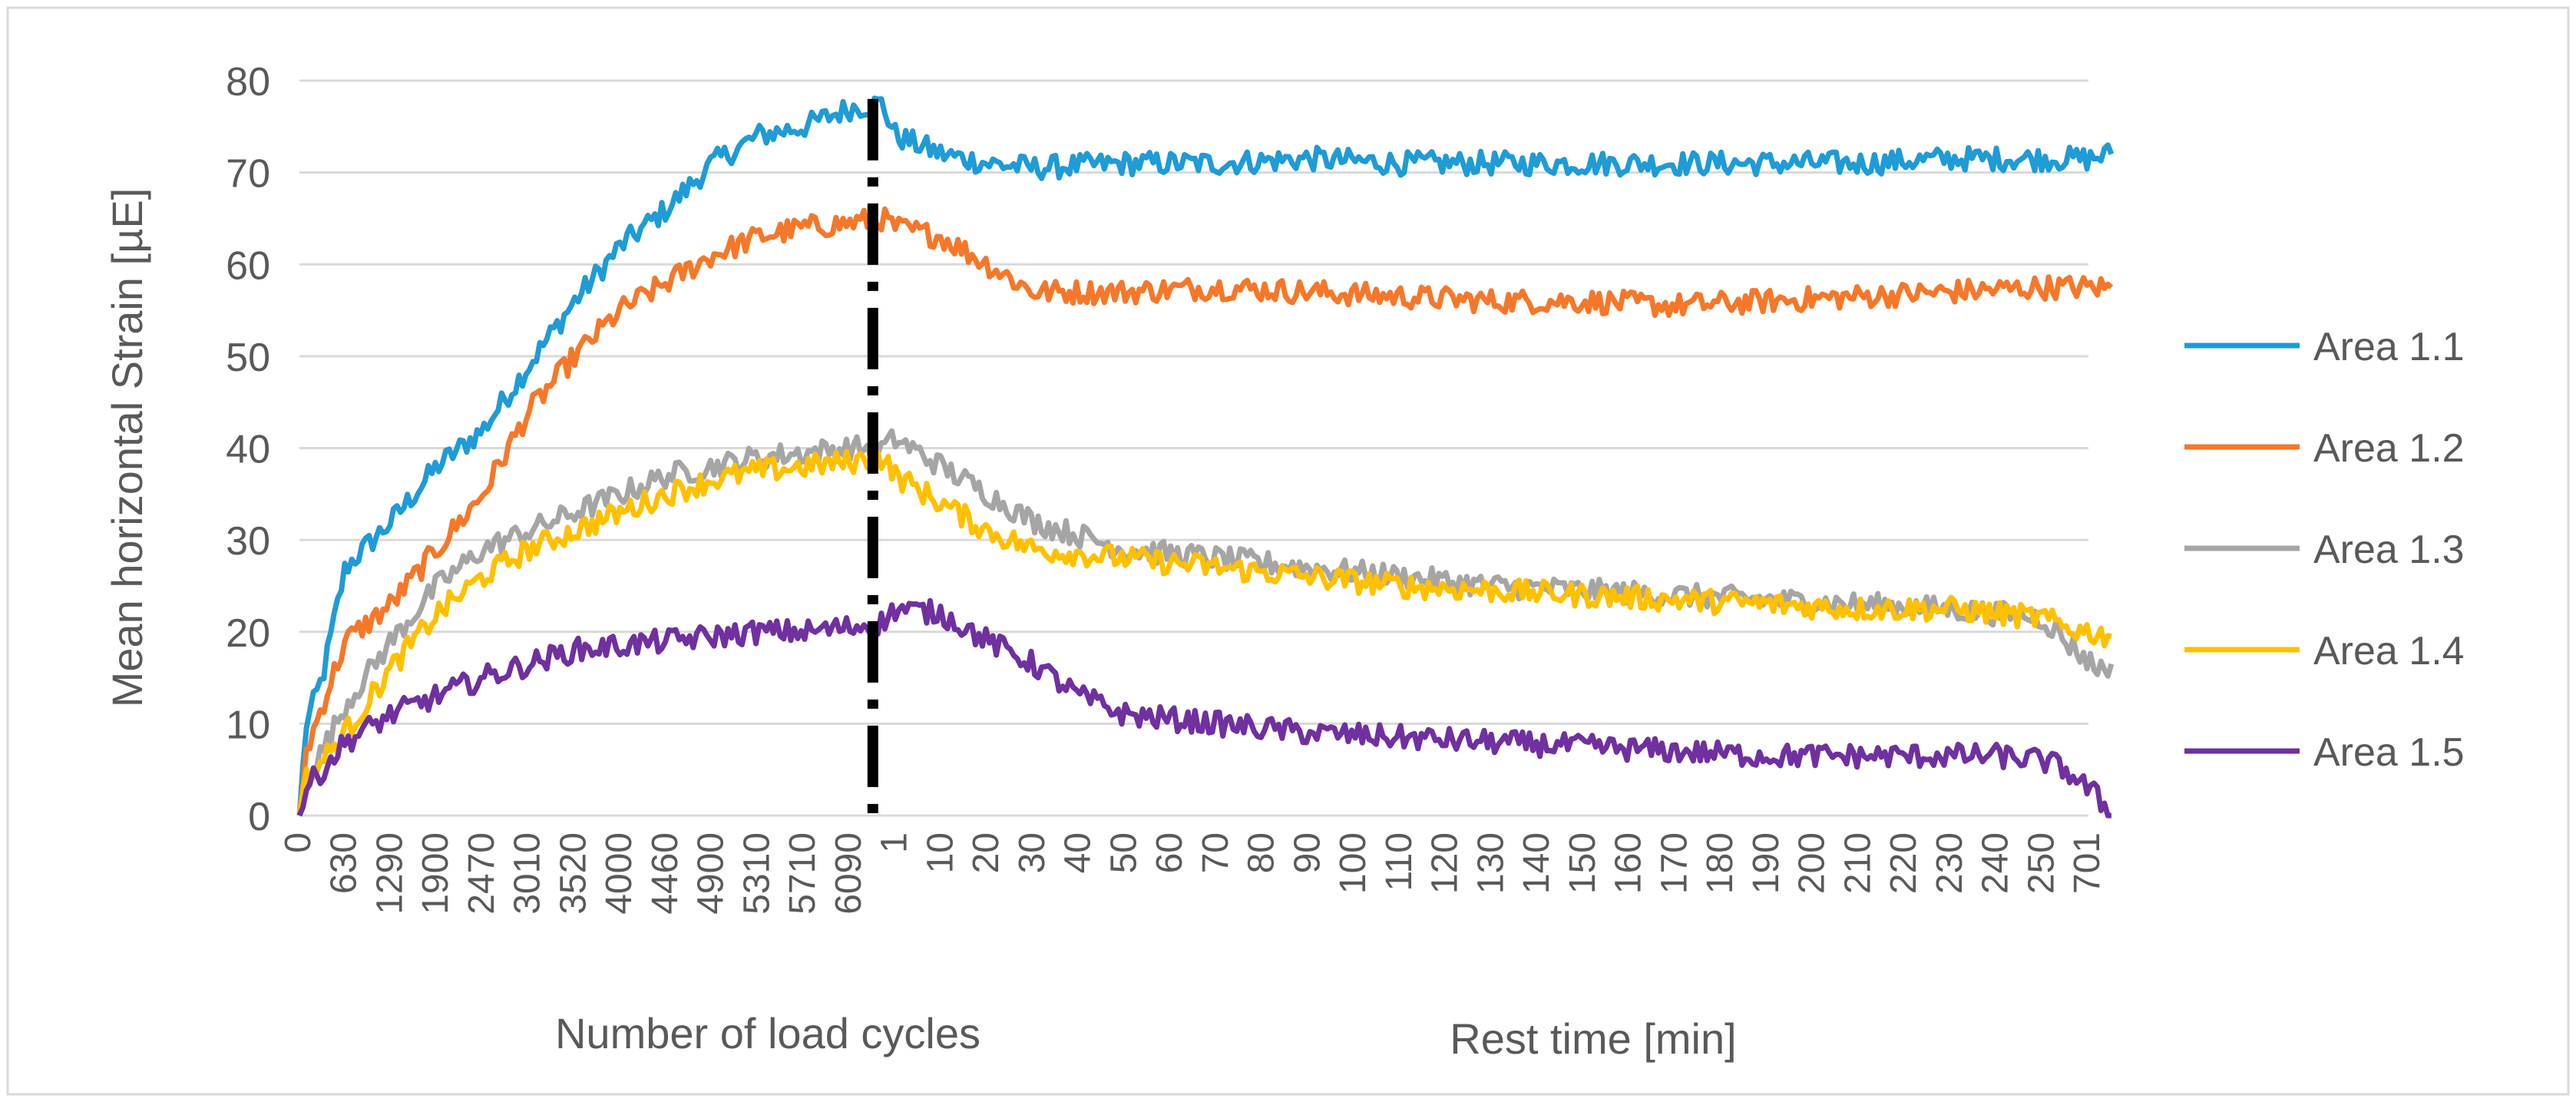 Image resolution: width=2576 pixels, height=1102 pixels. What do you see at coordinates (1490, 863) in the screenshot?
I see `x-tick-label: 130` at bounding box center [1490, 863].